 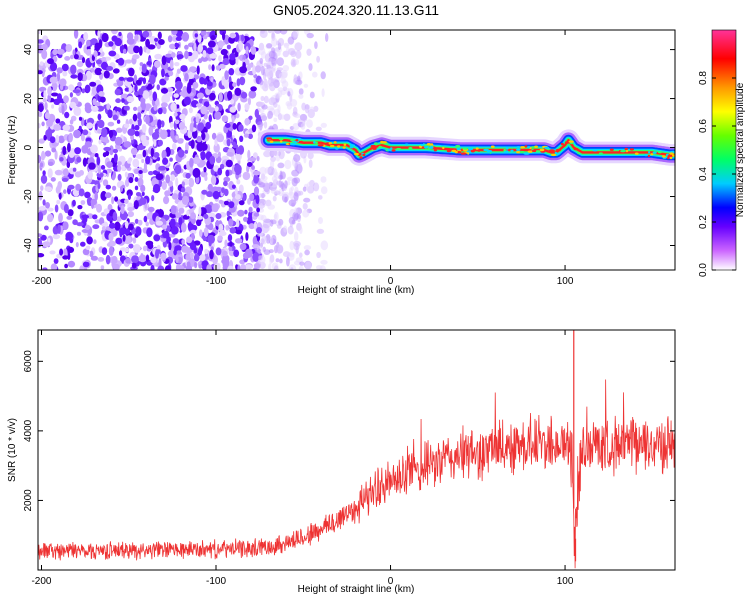 I want to click on y-tick-label: -20, so click(x=28, y=196).